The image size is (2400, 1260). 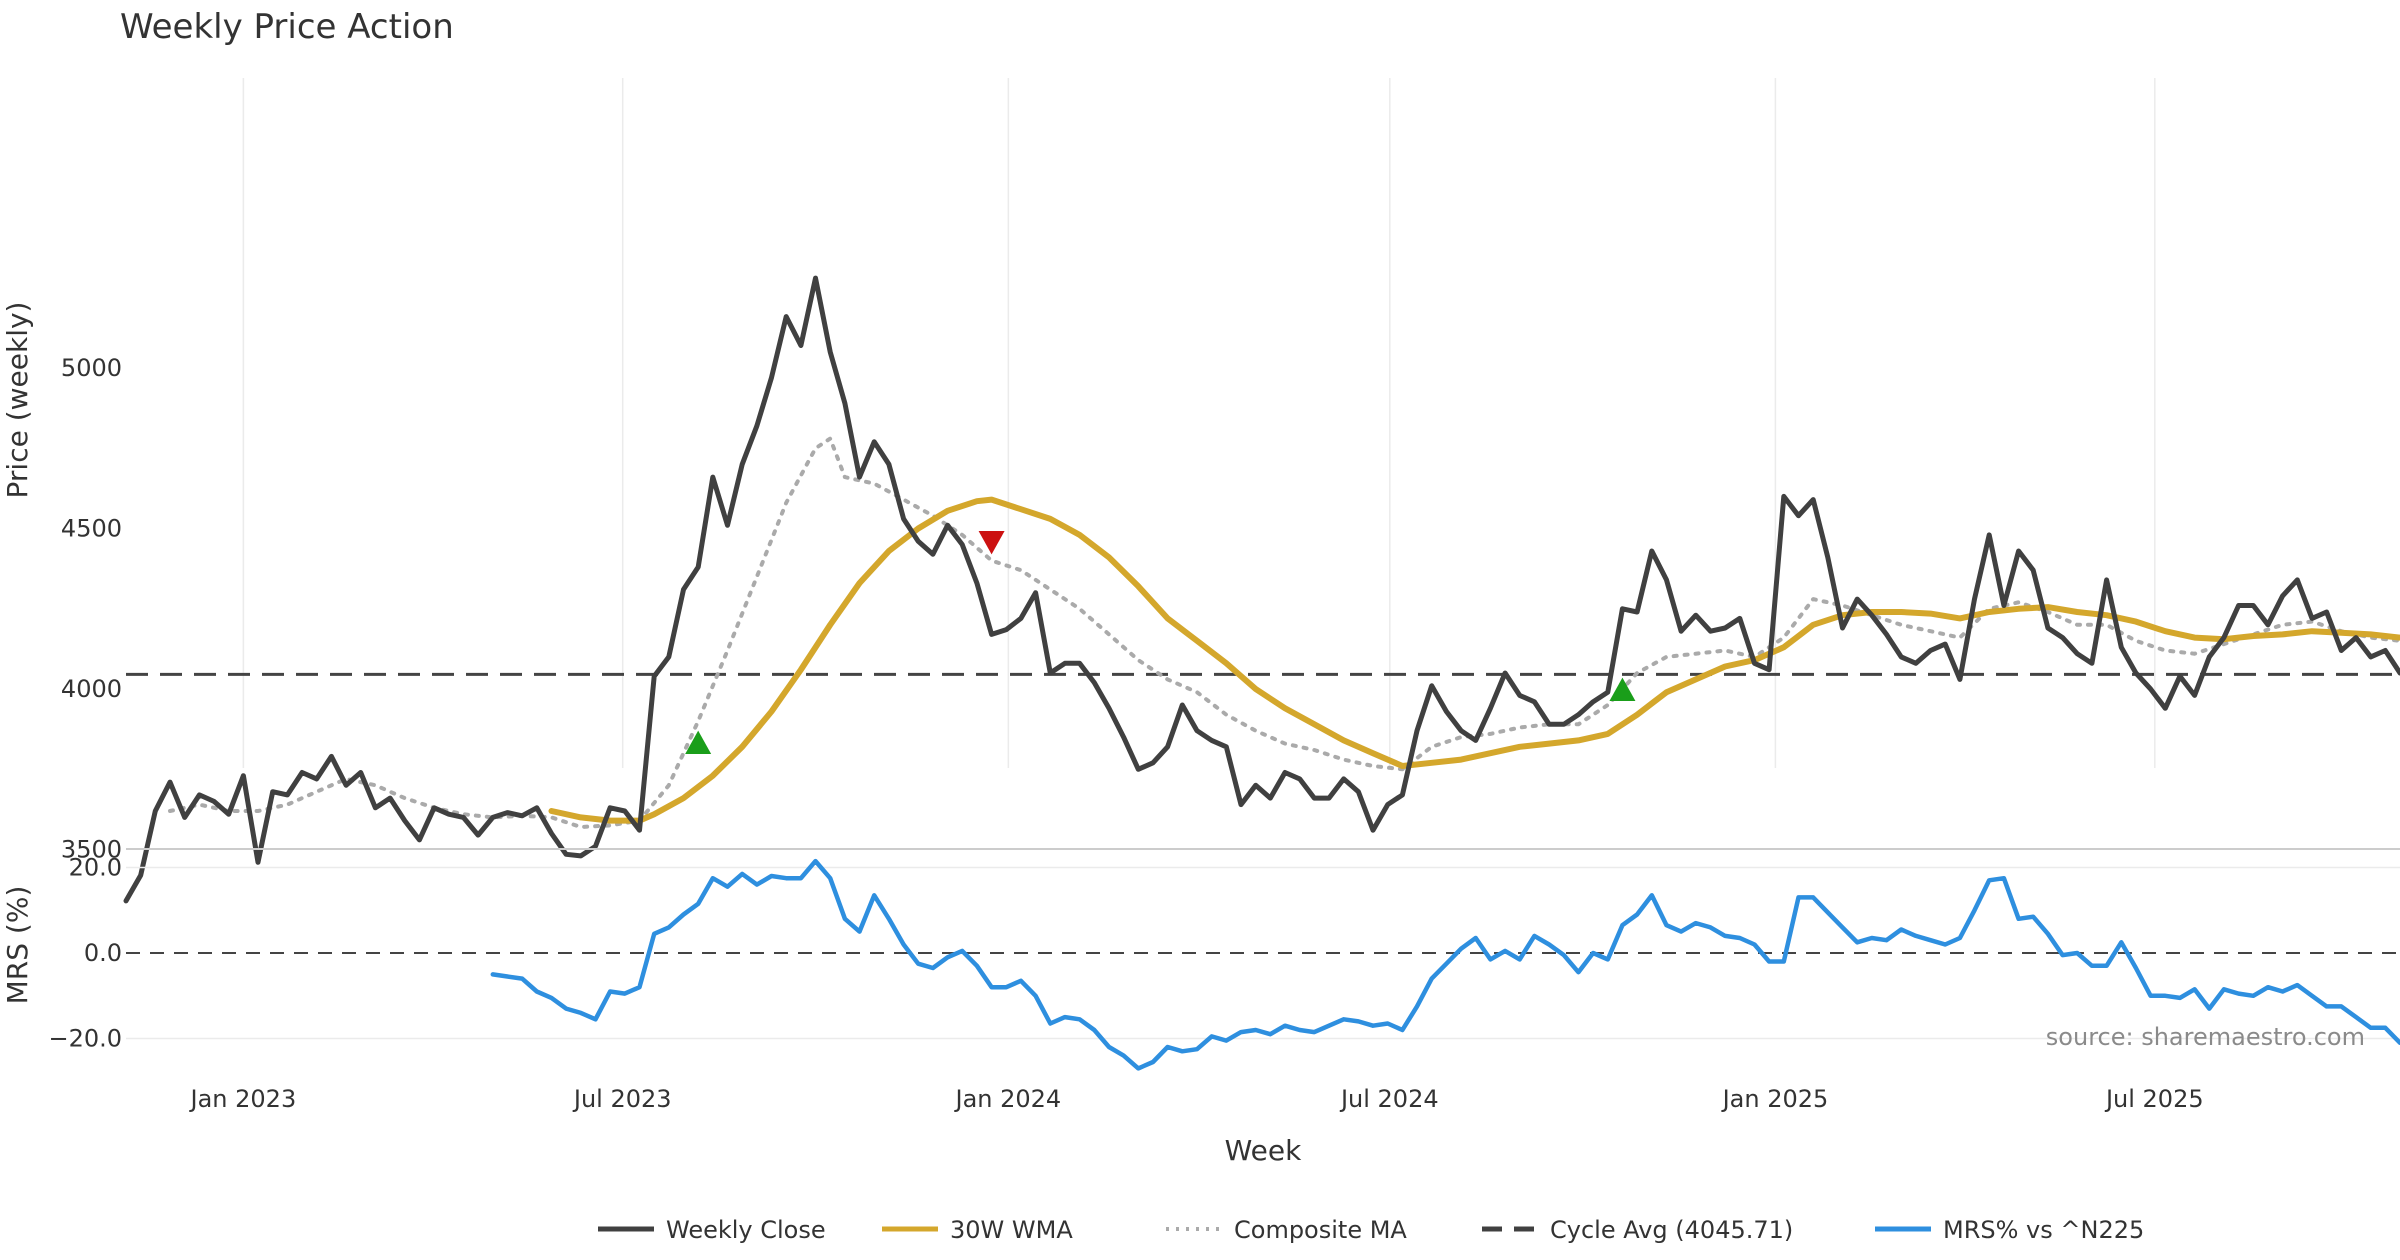 I want to click on price-y-ticks: 3500 4000 4500 5000, so click(x=91, y=609).